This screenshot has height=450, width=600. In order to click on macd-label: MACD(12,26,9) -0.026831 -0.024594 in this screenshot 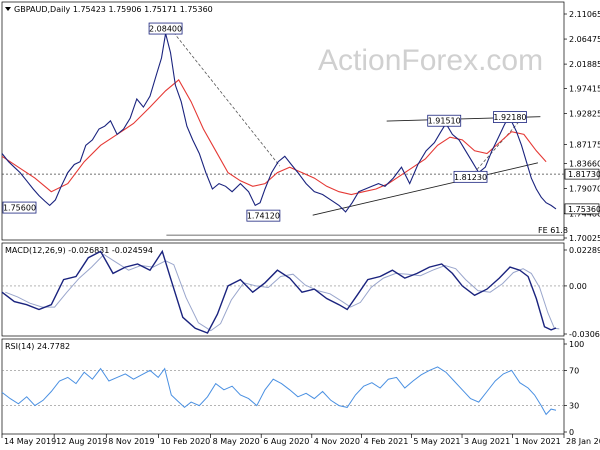, I will do `click(79, 250)`.